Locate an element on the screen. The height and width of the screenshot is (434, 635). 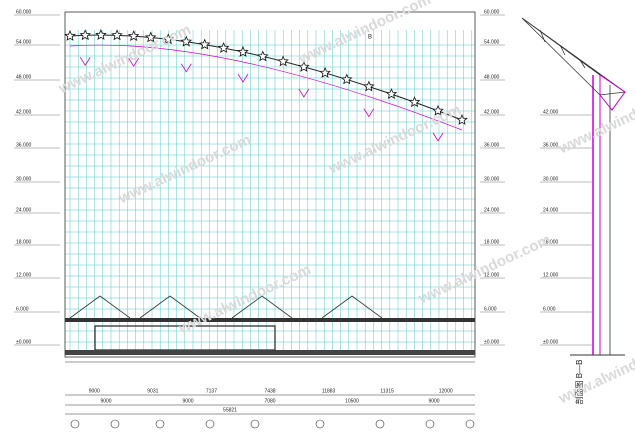
ground-band is located at coordinates (270, 352).